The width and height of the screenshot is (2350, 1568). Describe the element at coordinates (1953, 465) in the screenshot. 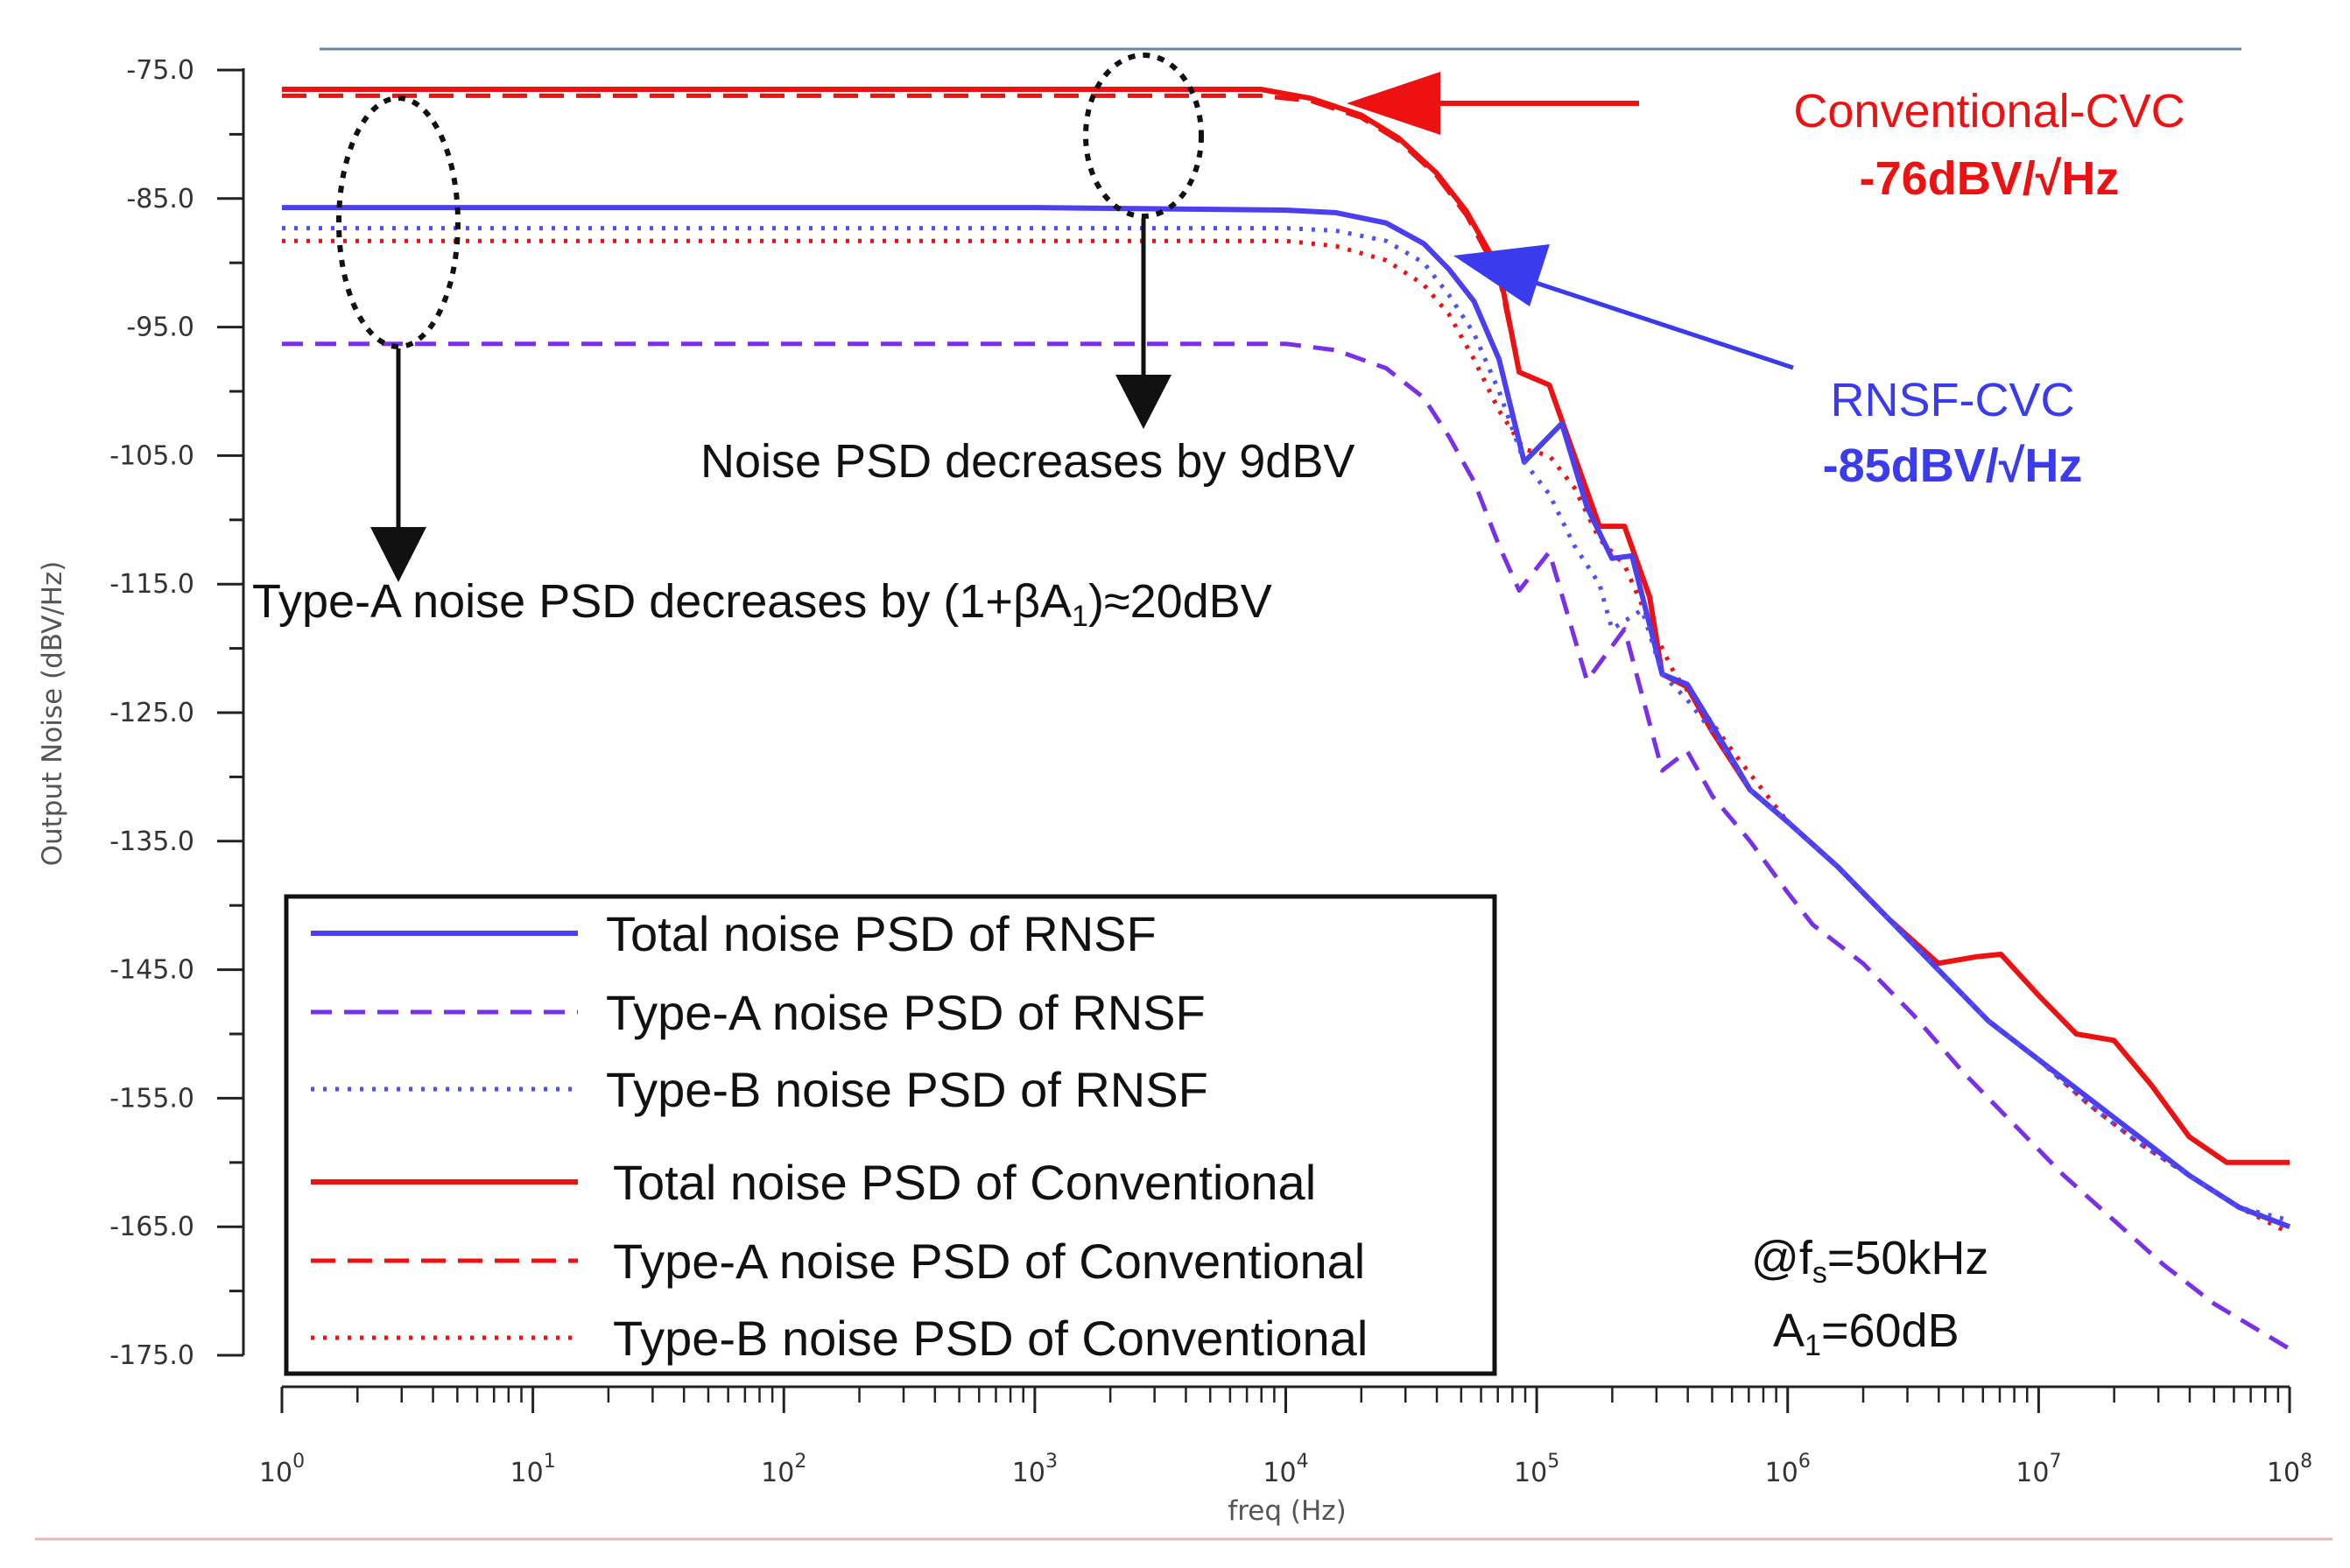

I see `anno-rnsf-value: -85dBV/√Hz` at that location.